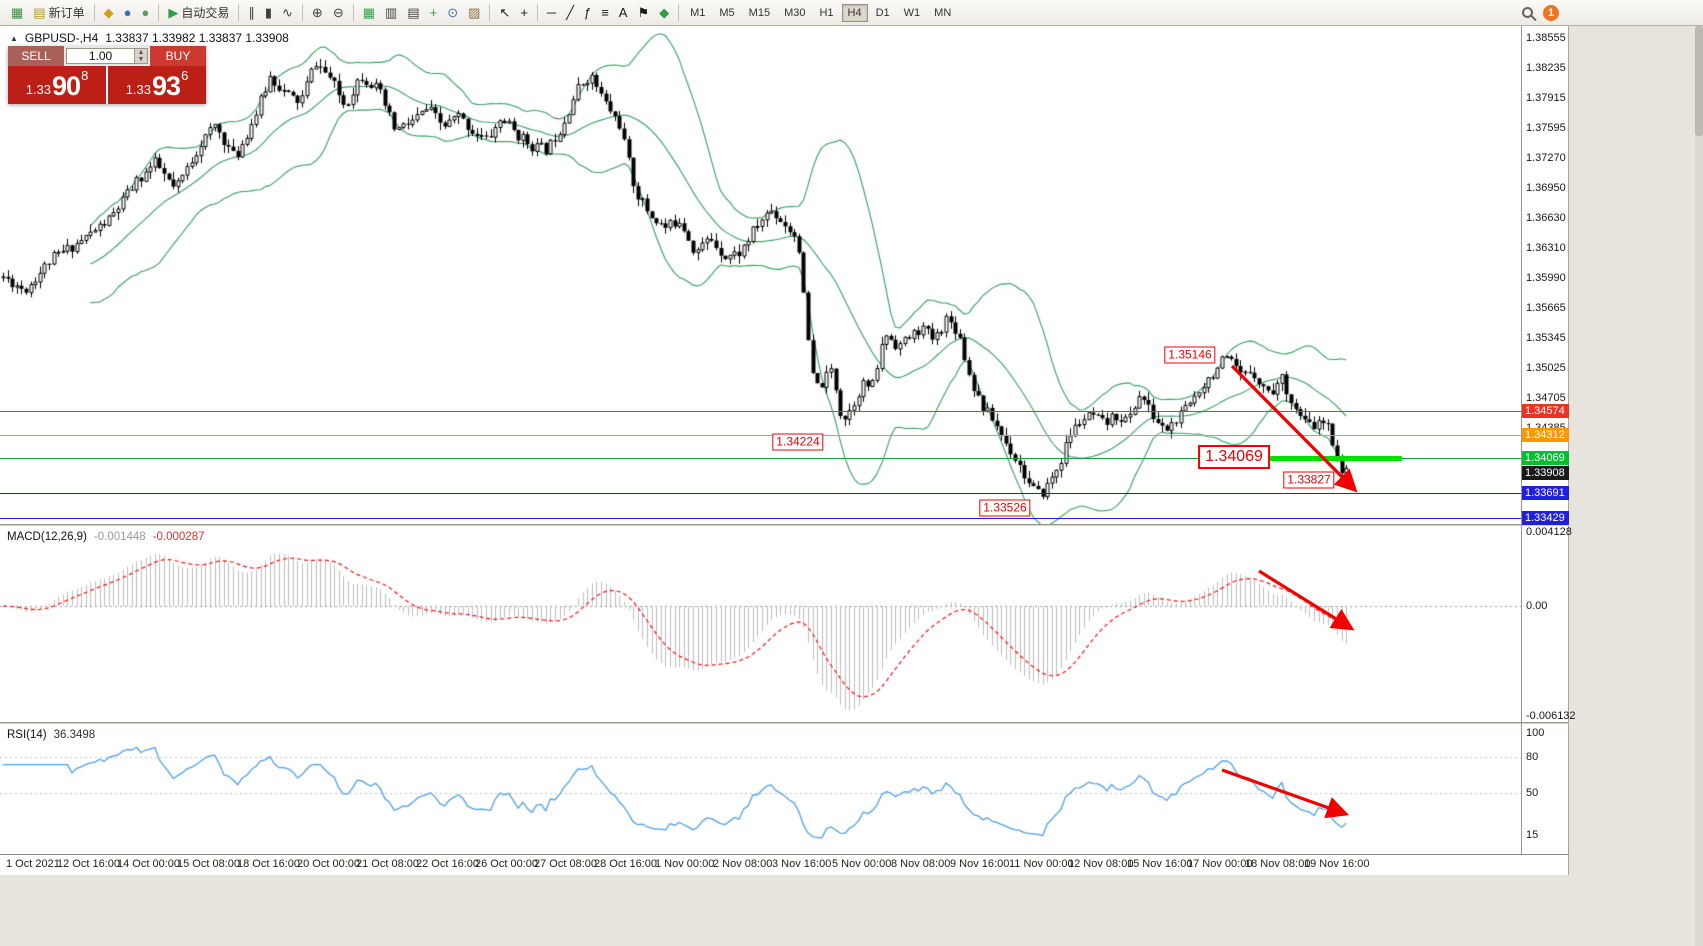  Describe the element at coordinates (88, 864) in the screenshot. I see `time-axis-label: 12 Oct 16:00` at that location.